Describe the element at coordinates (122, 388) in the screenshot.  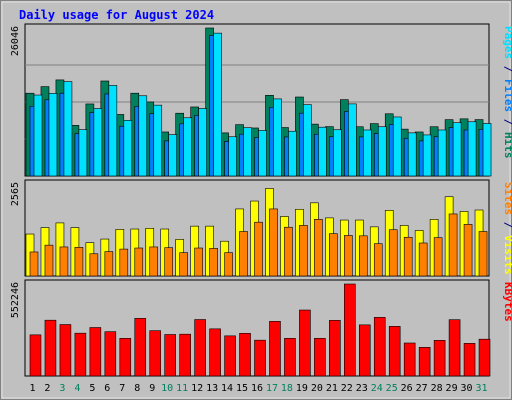
I see `x-tick-label: 7` at that location.